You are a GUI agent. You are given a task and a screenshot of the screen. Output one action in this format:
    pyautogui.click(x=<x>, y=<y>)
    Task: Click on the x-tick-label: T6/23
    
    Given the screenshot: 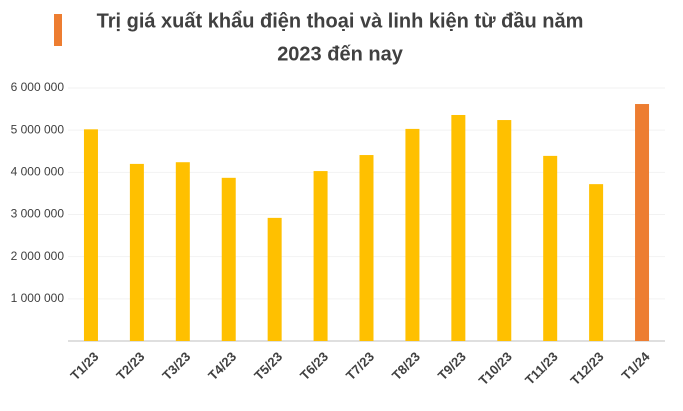 What is the action you would take?
    pyautogui.click(x=314, y=366)
    